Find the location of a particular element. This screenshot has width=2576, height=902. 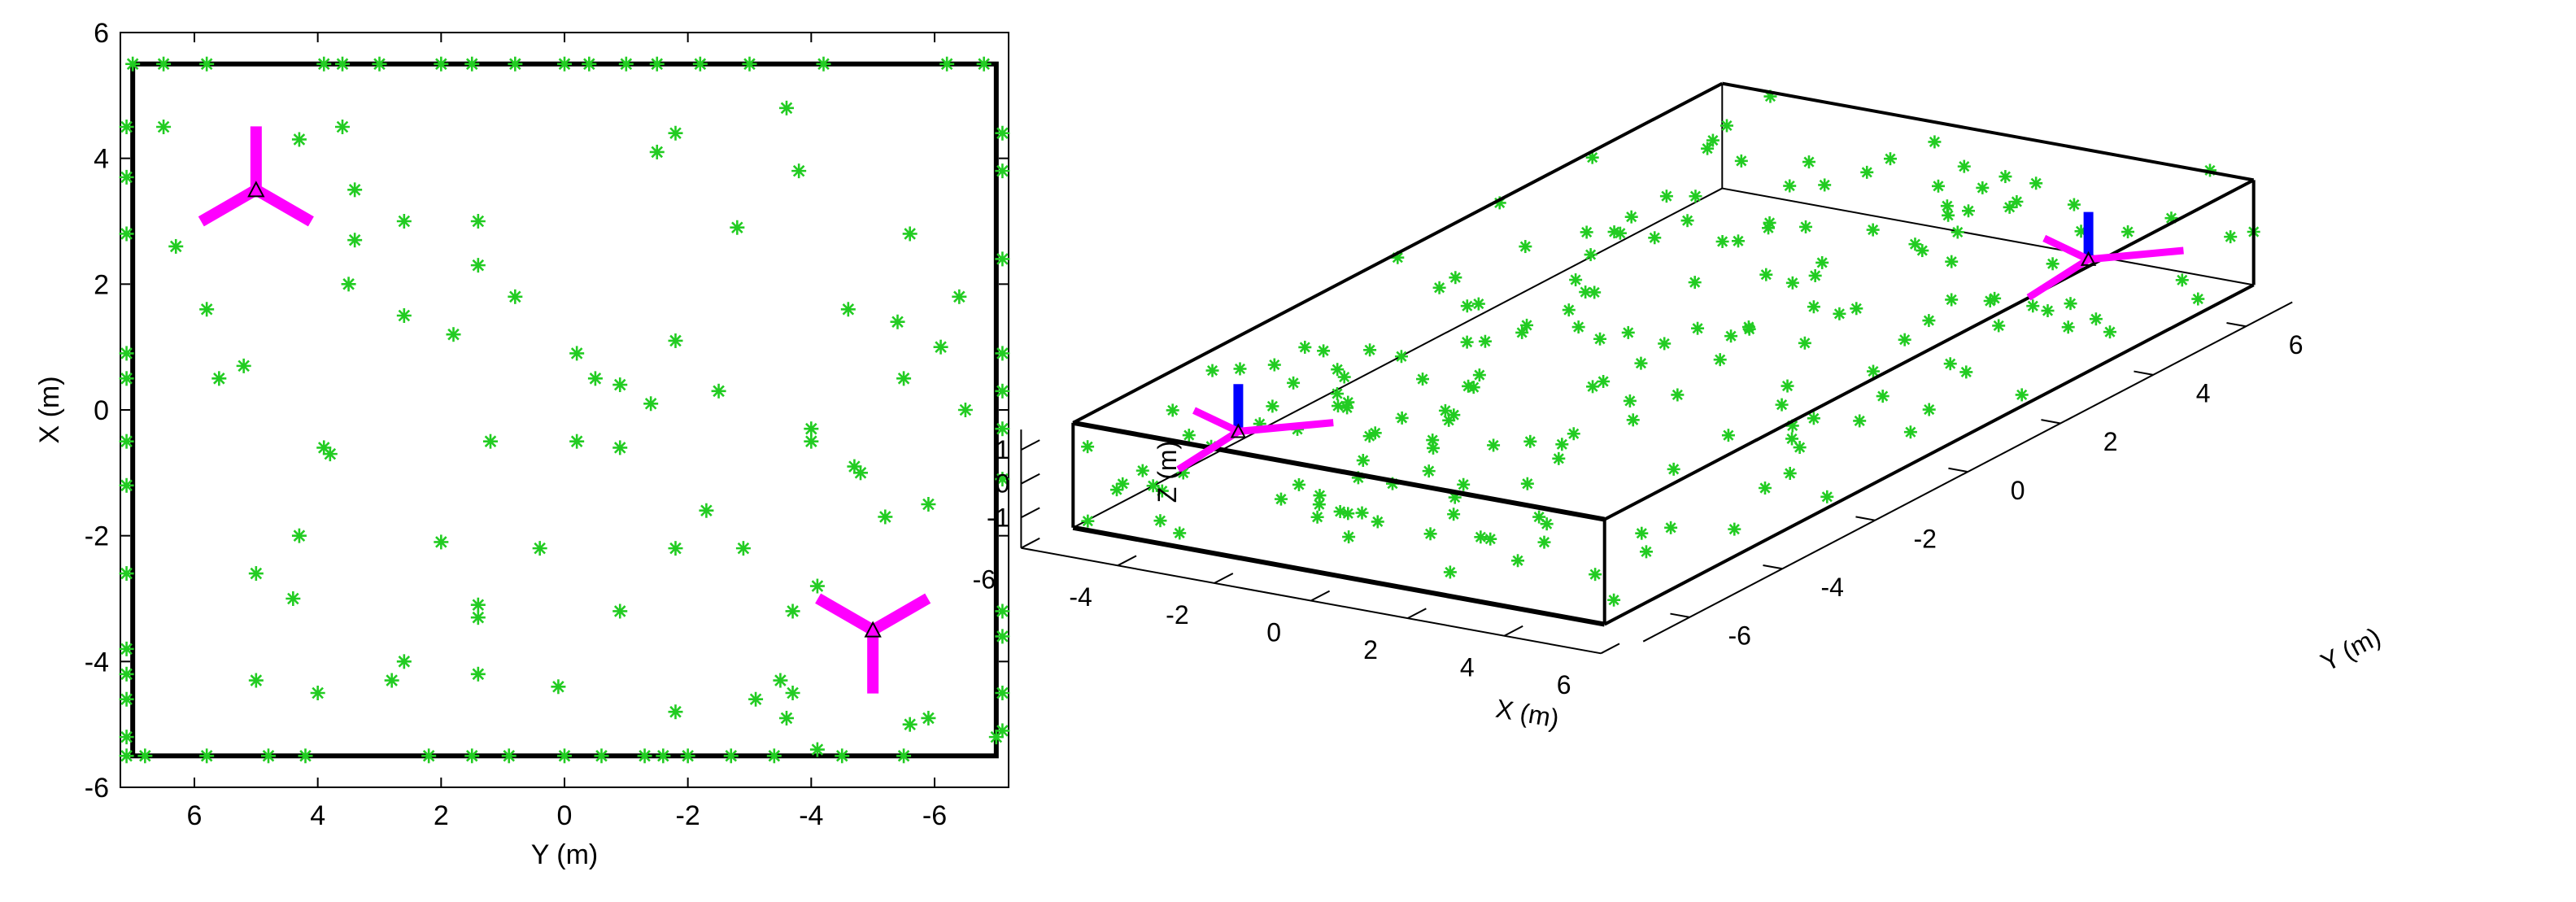

y-tick-label-3d: -2 is located at coordinates (1924, 538).